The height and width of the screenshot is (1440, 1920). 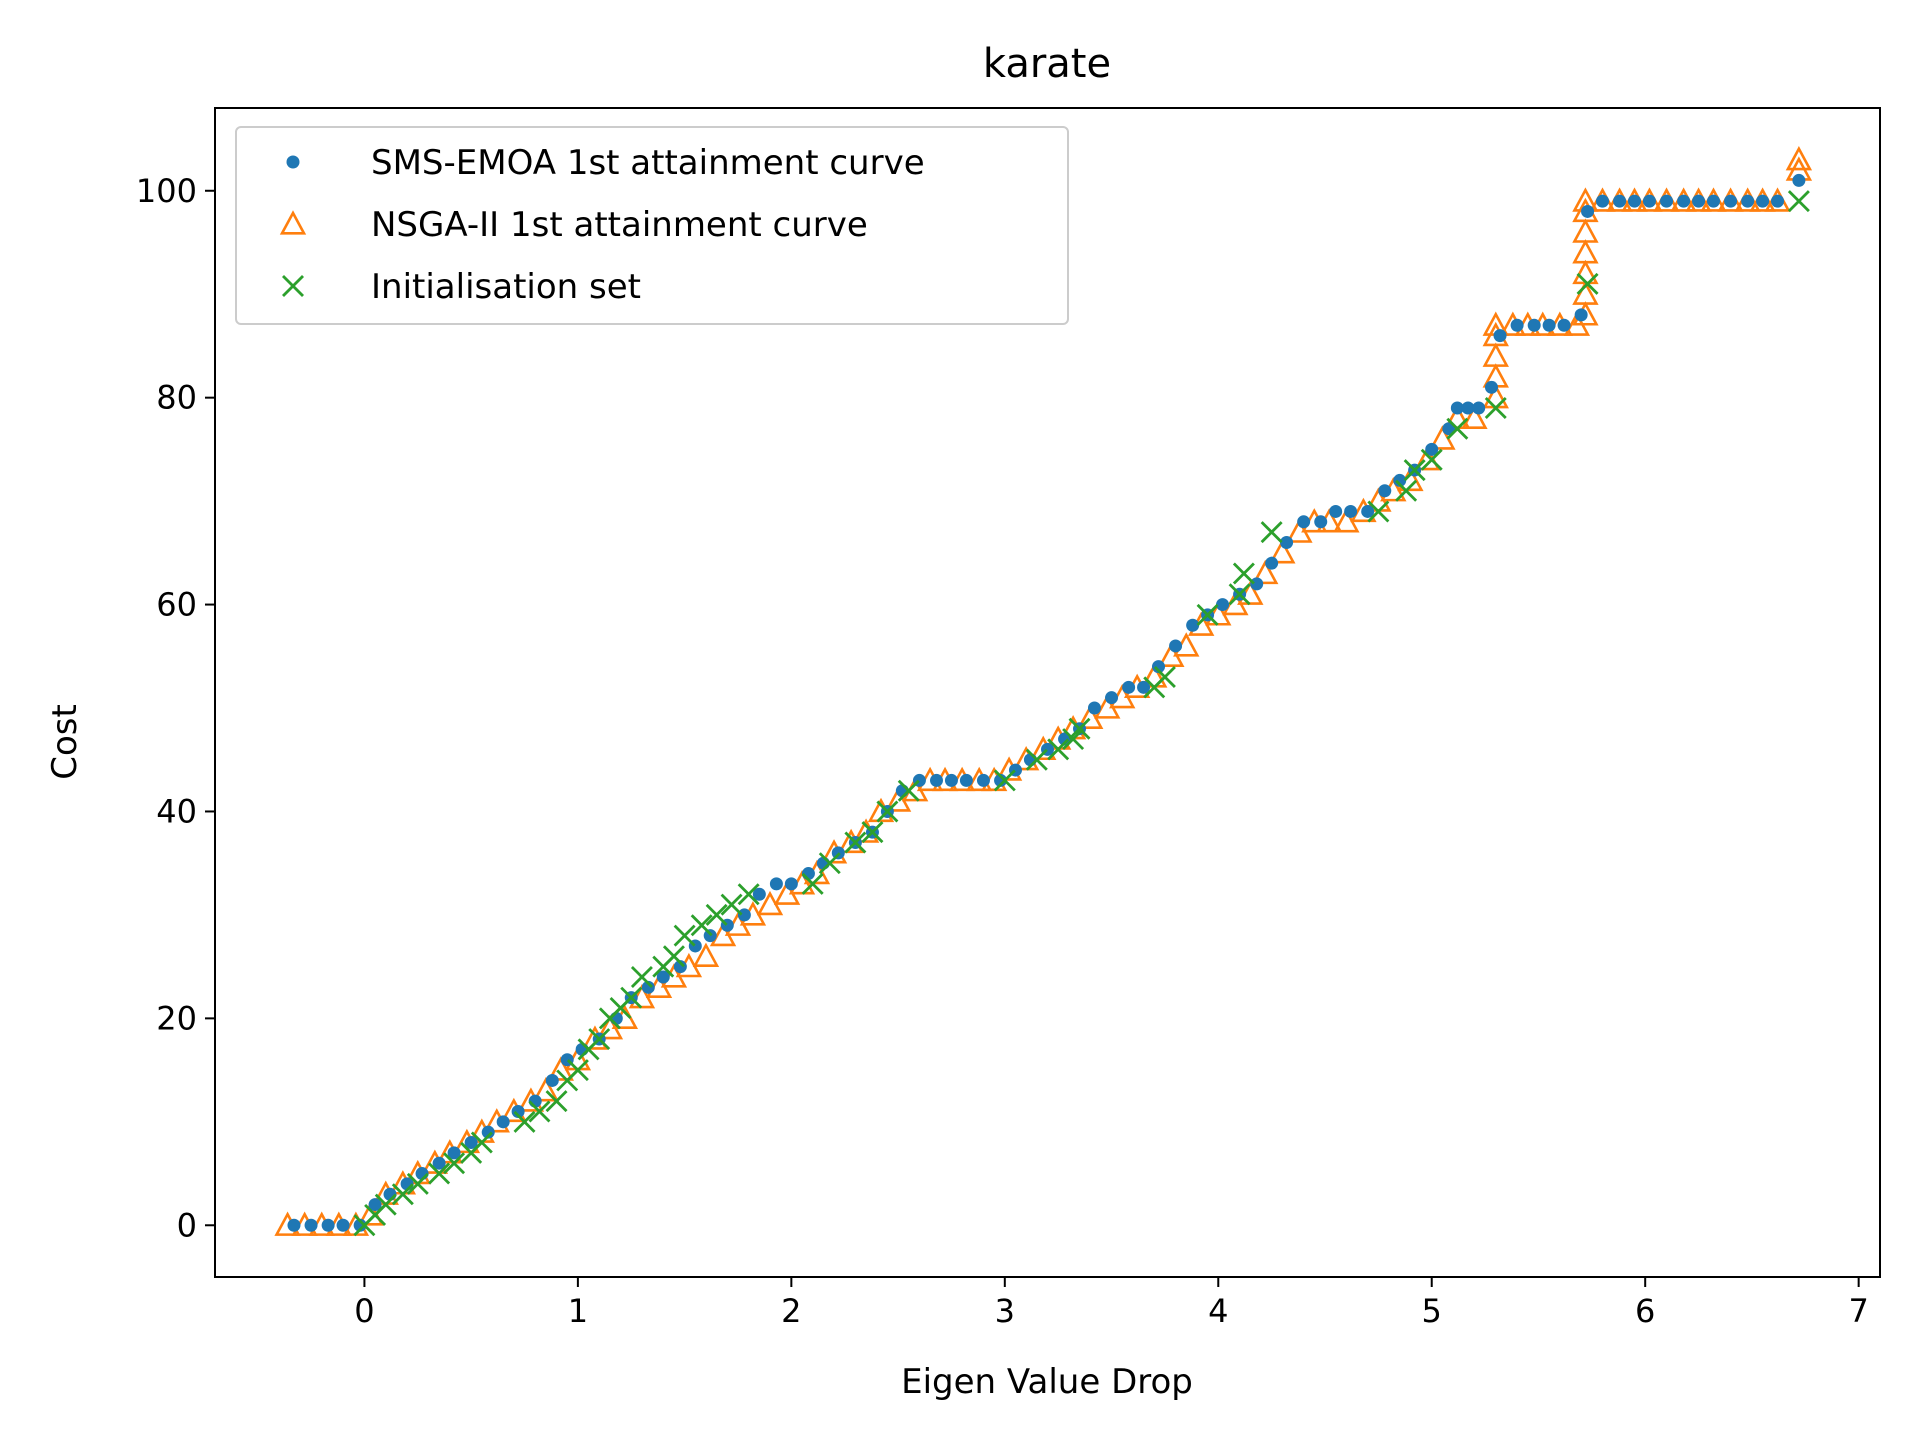 What do you see at coordinates (791, 1311) in the screenshot?
I see `x-tick-label: 2` at bounding box center [791, 1311].